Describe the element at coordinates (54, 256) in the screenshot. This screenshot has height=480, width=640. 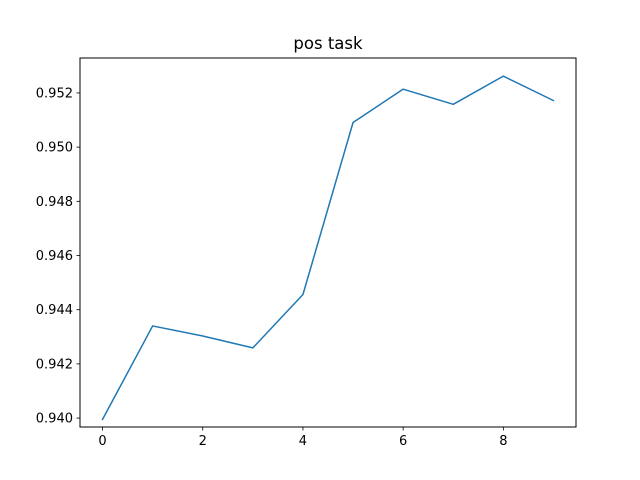
I see `y-tick-label: 0.946` at that location.